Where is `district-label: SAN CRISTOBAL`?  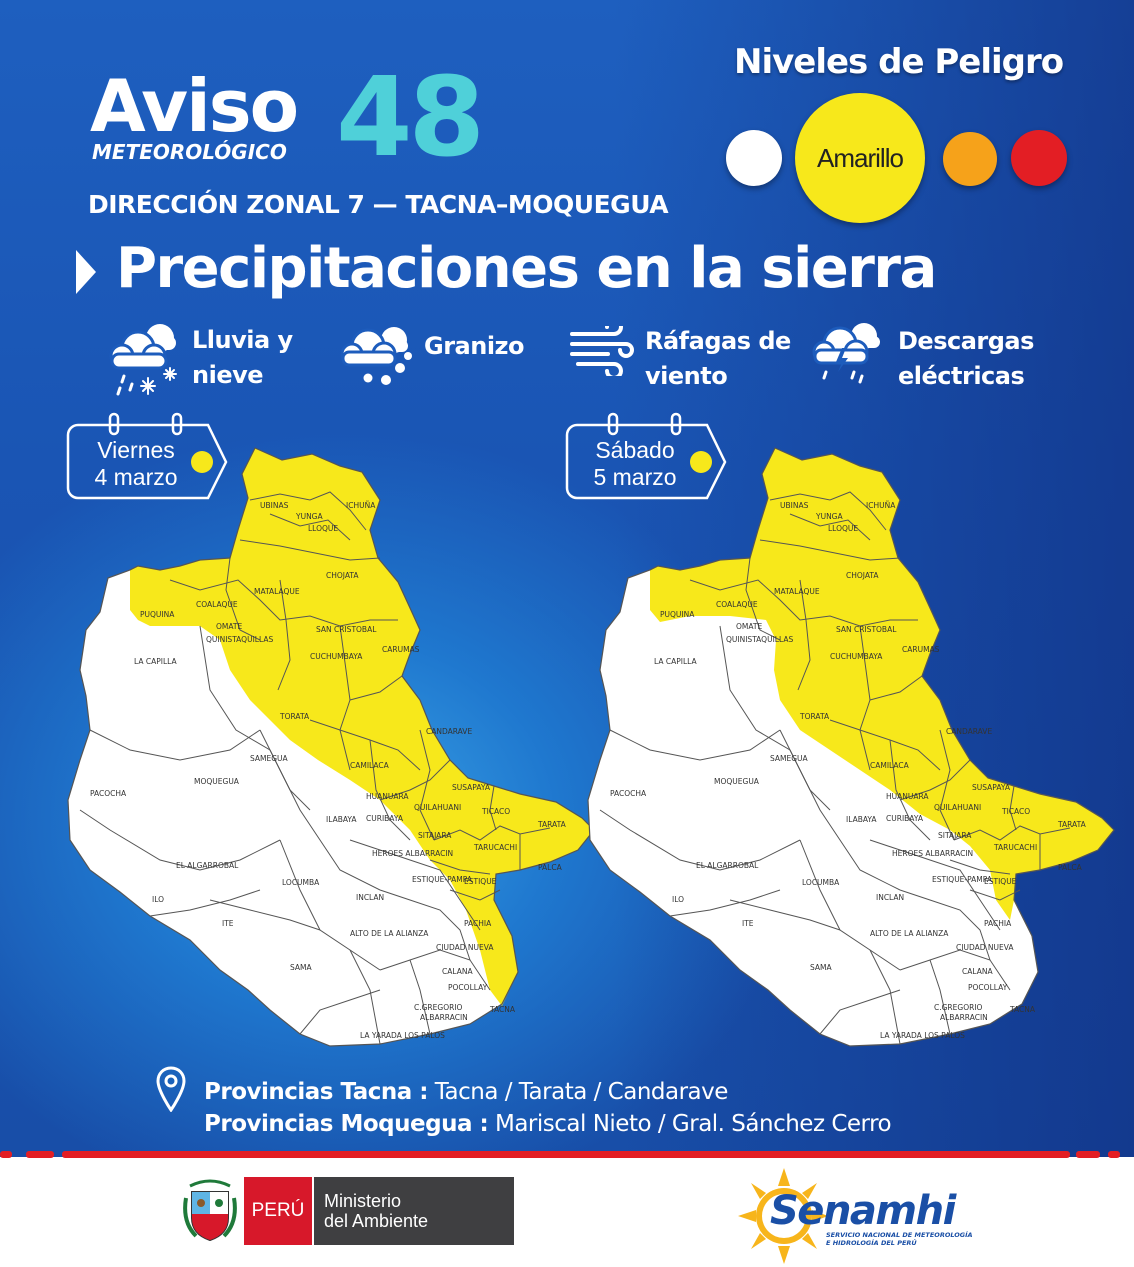
district-label: SAN CRISTOBAL is located at coordinates (346, 629).